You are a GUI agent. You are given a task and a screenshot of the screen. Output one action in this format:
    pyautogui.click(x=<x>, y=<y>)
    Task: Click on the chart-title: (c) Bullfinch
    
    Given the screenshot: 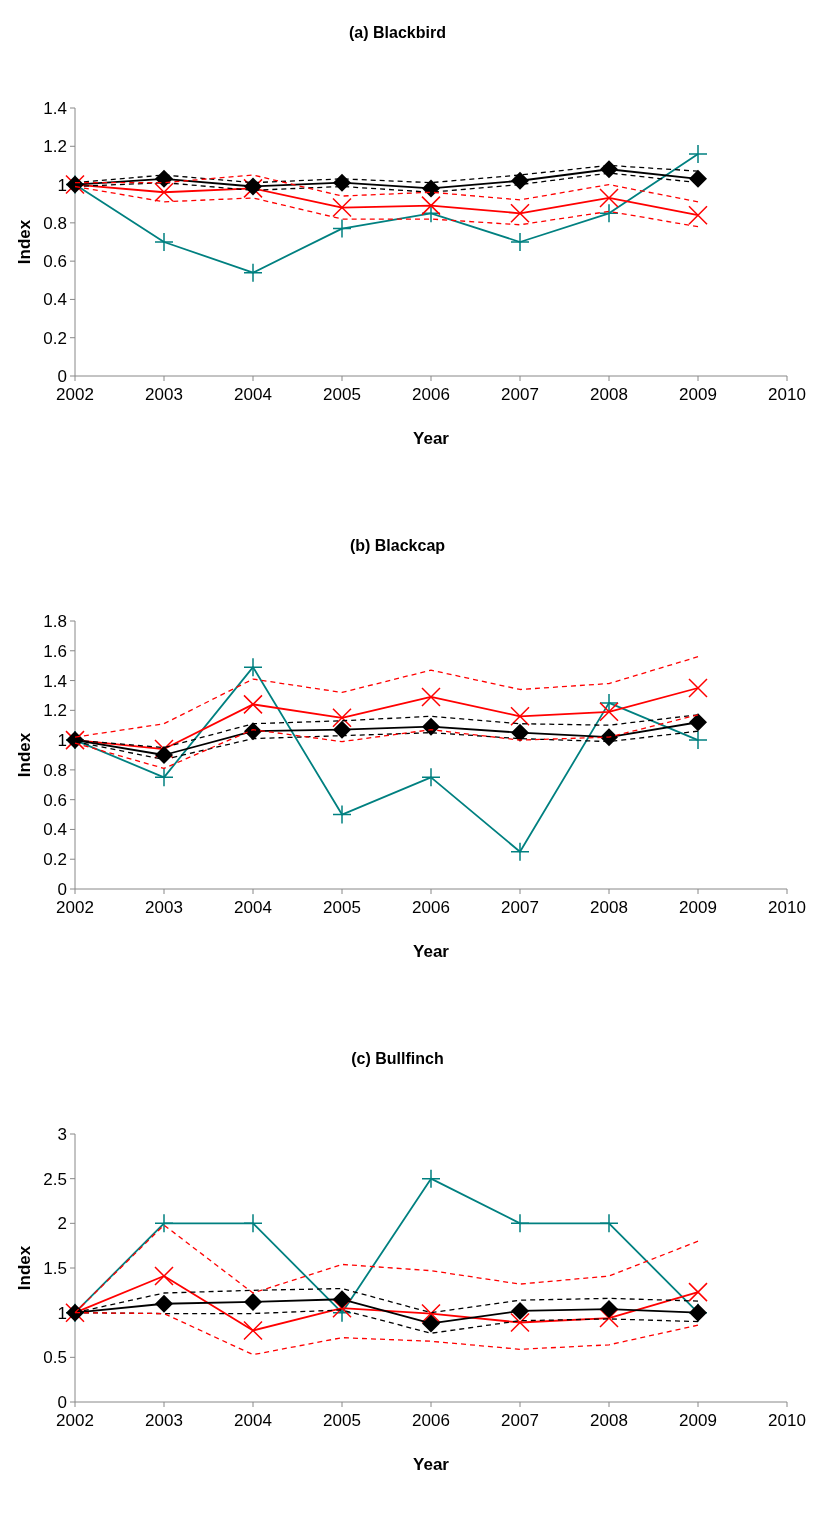 What is the action you would take?
    pyautogui.click(x=397, y=1058)
    